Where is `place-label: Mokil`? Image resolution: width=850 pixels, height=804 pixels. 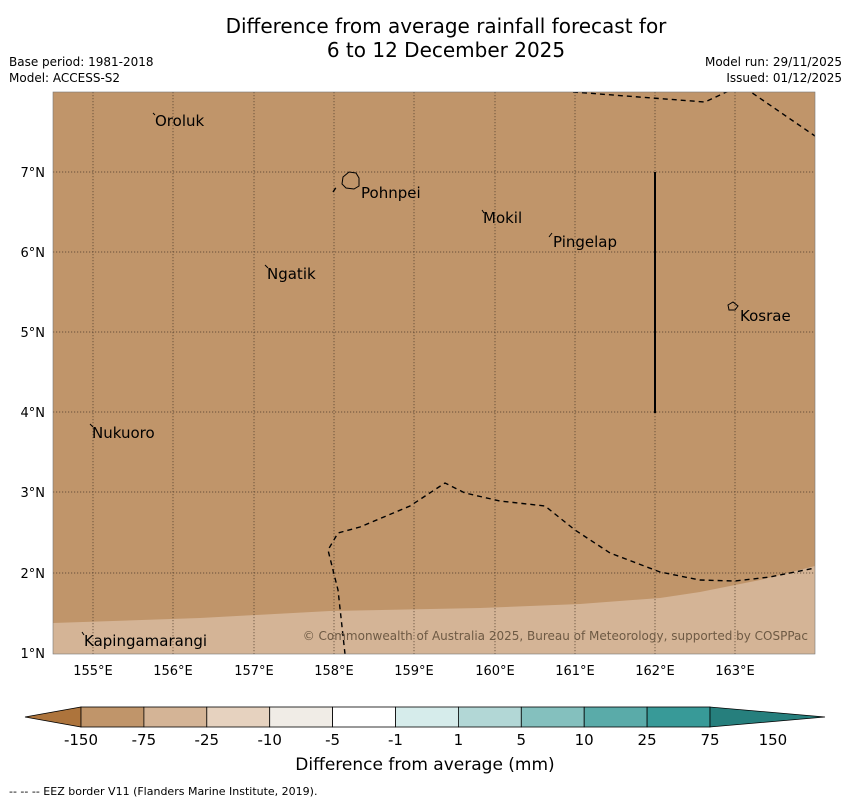
place-label: Mokil is located at coordinates (502, 218).